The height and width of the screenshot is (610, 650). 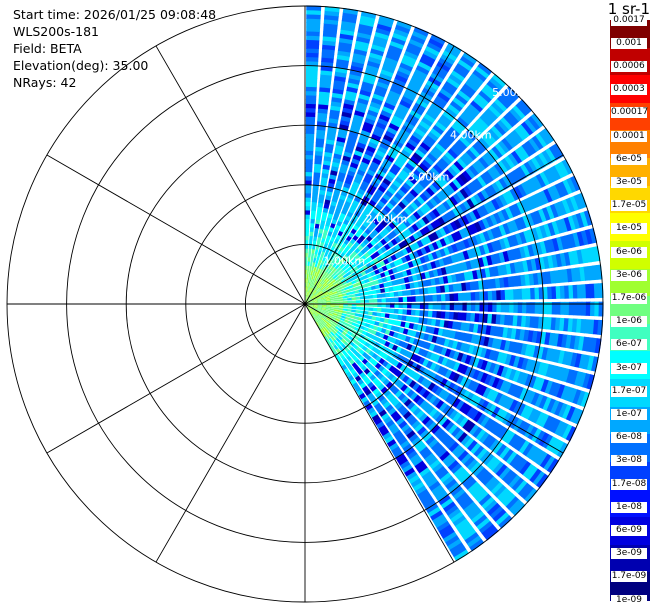 What do you see at coordinates (629, 298) in the screenshot?
I see `colorbar-tick-label: 1.7e-06` at bounding box center [629, 298].